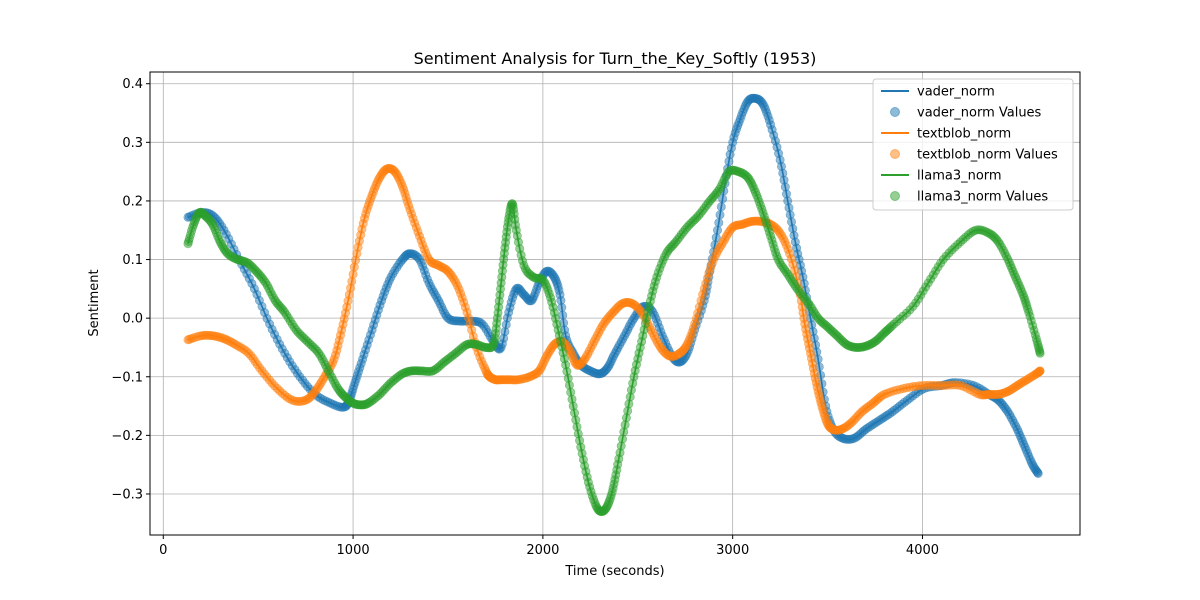  What do you see at coordinates (132, 260) in the screenshot?
I see `y-tick-label: 0.1` at bounding box center [132, 260].